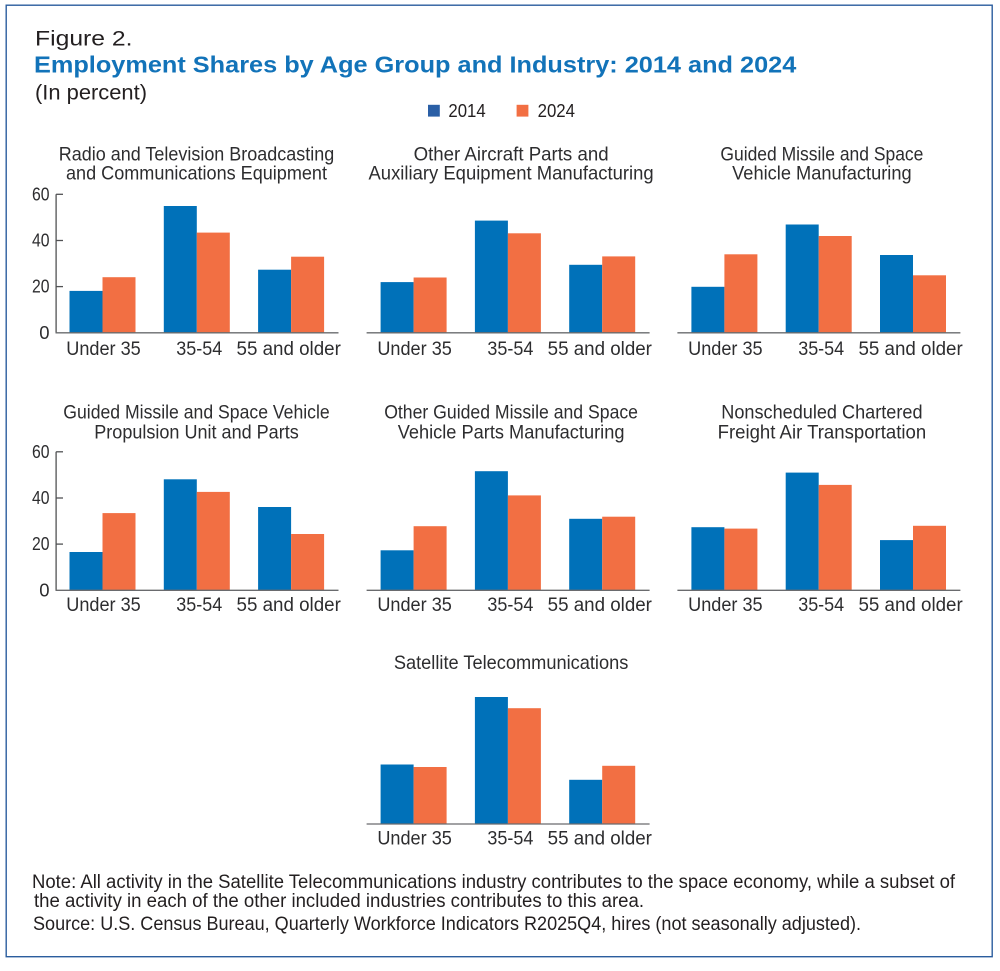 Image resolution: width=1000 pixels, height=971 pixels. Describe the element at coordinates (196, 154) in the screenshot. I see `svg-text:Radio and Television Broadcast: Radio and Television Broadcasting` at that location.